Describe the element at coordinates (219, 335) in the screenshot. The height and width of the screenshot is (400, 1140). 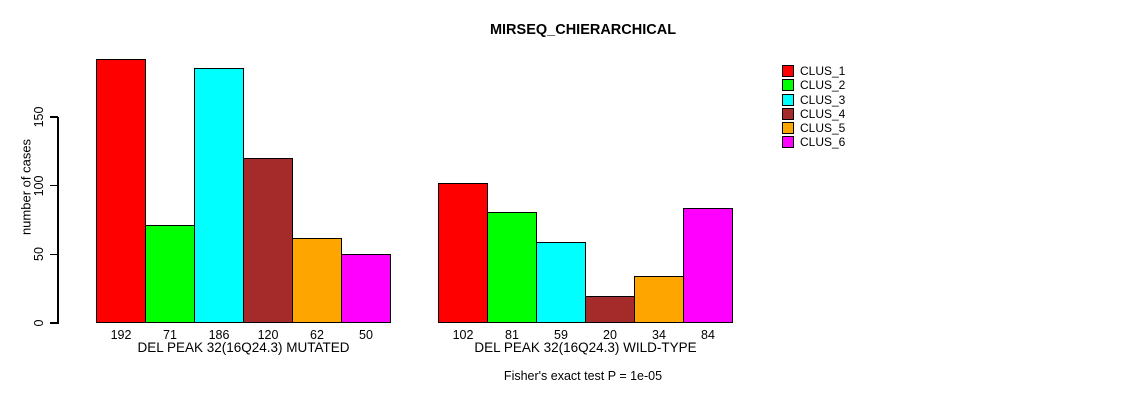
I see `bar-value-label: 186` at that location.